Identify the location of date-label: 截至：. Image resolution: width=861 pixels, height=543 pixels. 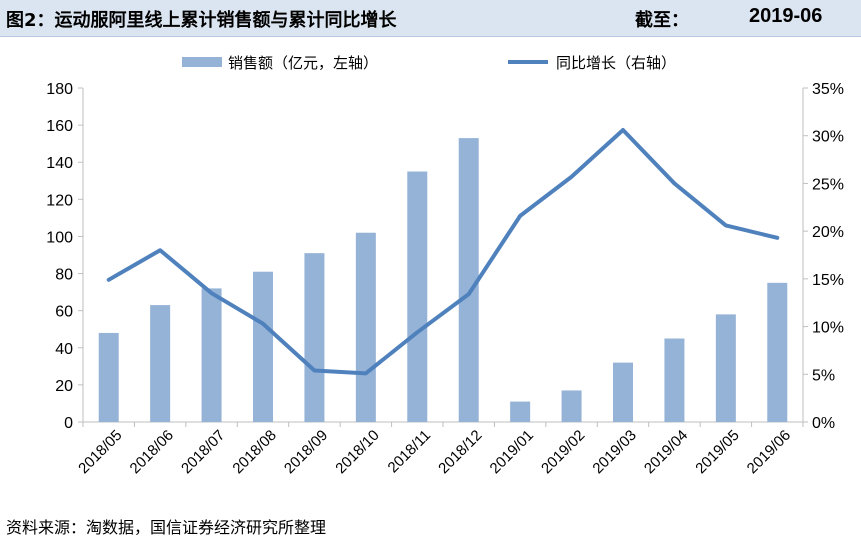
(662, 20).